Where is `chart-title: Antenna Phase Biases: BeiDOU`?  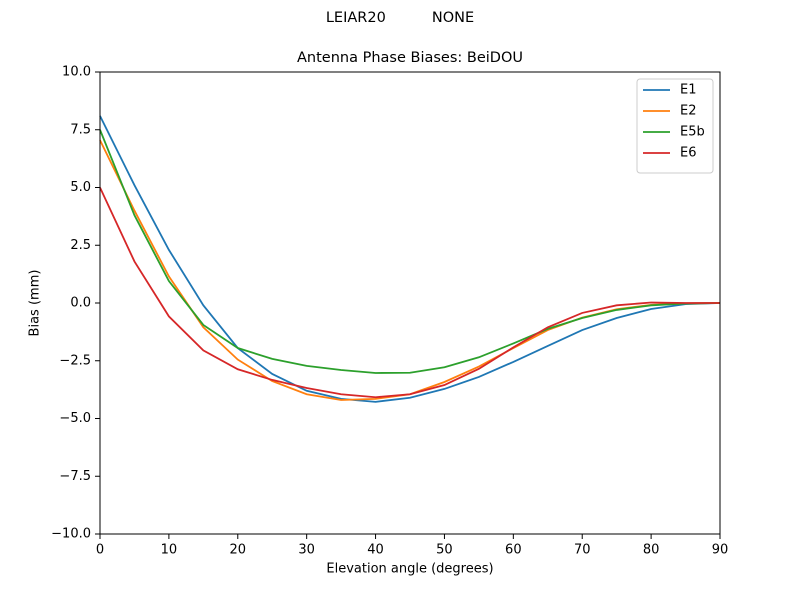
chart-title: Antenna Phase Biases: BeiDOU is located at coordinates (410, 58).